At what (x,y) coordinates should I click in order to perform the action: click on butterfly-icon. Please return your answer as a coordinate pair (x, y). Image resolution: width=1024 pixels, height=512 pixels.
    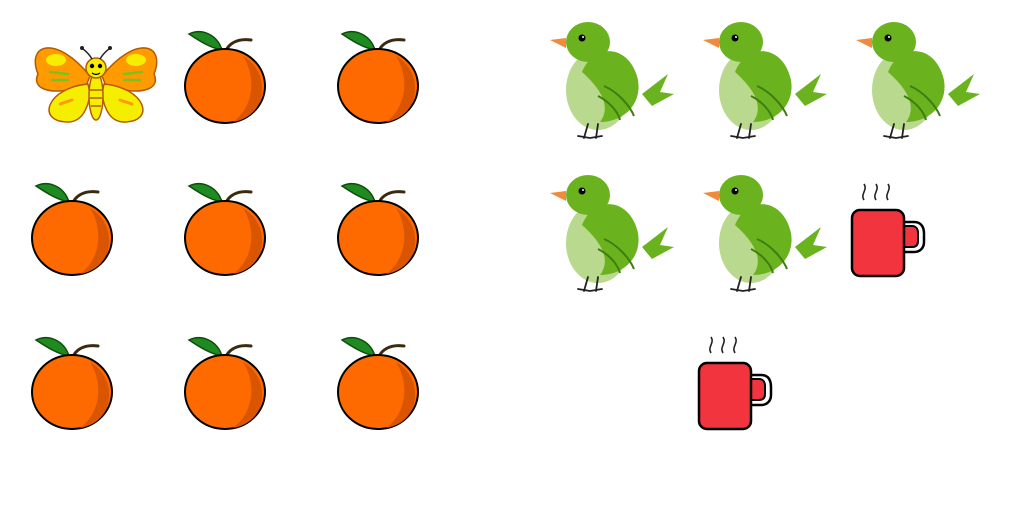
    Looking at the image, I should click on (96, 84).